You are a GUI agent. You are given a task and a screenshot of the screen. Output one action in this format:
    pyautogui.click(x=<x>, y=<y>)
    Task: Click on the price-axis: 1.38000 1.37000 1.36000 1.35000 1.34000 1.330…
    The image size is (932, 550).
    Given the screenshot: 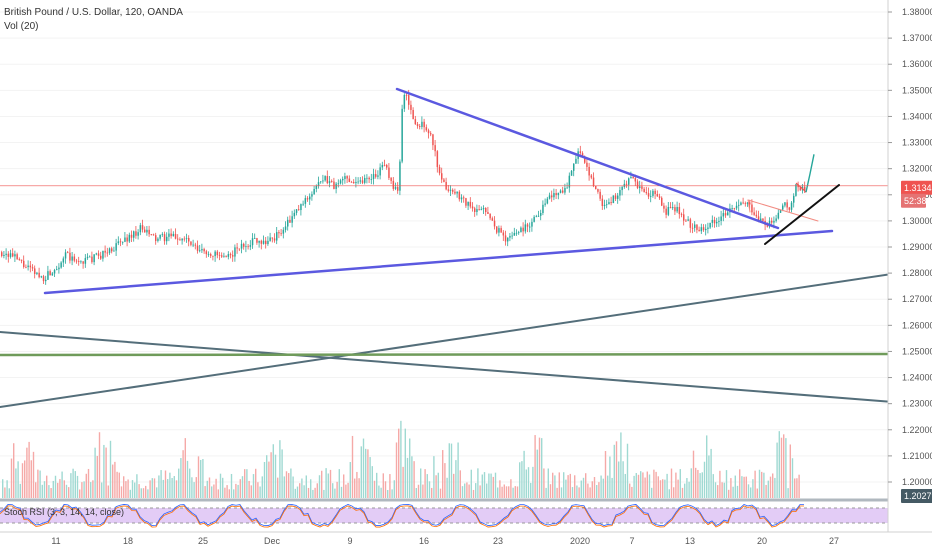 What is the action you would take?
    pyautogui.click(x=909, y=275)
    